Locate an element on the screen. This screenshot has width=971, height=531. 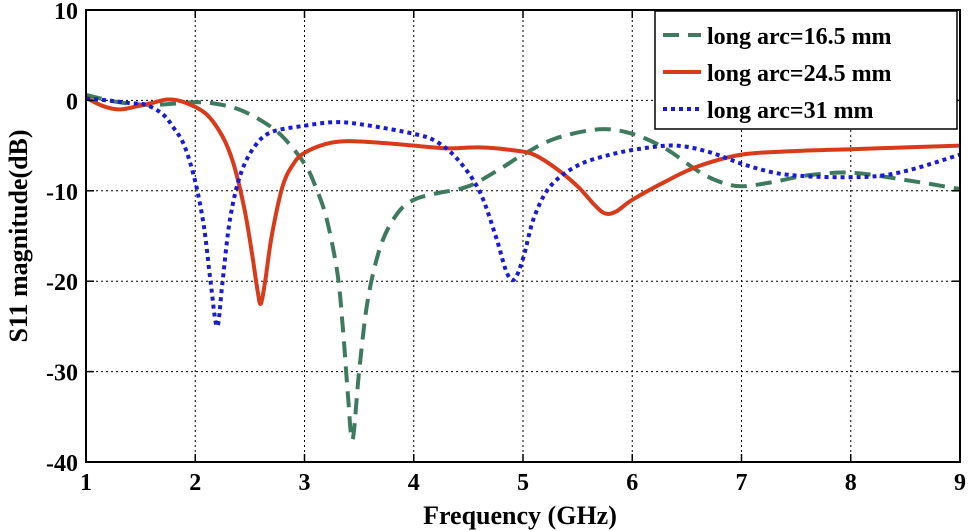
x-axis-label: Frequency (GHz) is located at coordinates (520, 515).